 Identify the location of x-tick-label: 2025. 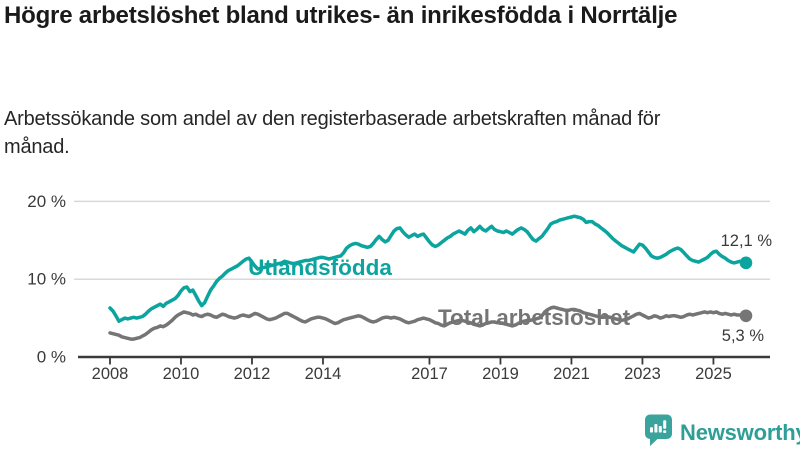
(713, 374).